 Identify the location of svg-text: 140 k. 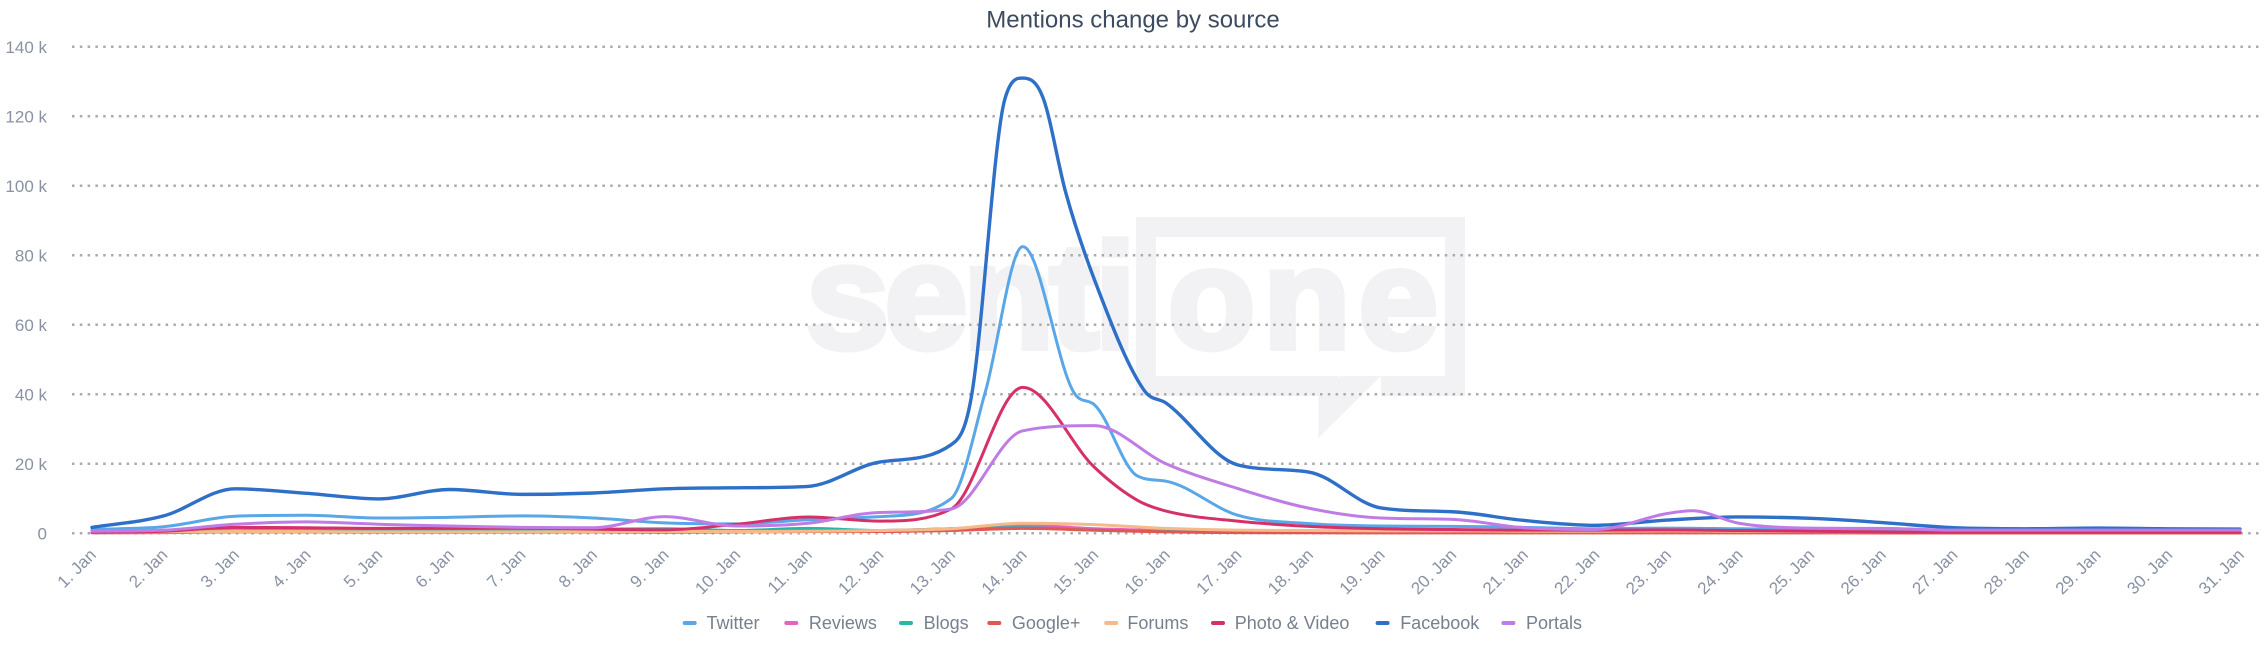
(26, 47).